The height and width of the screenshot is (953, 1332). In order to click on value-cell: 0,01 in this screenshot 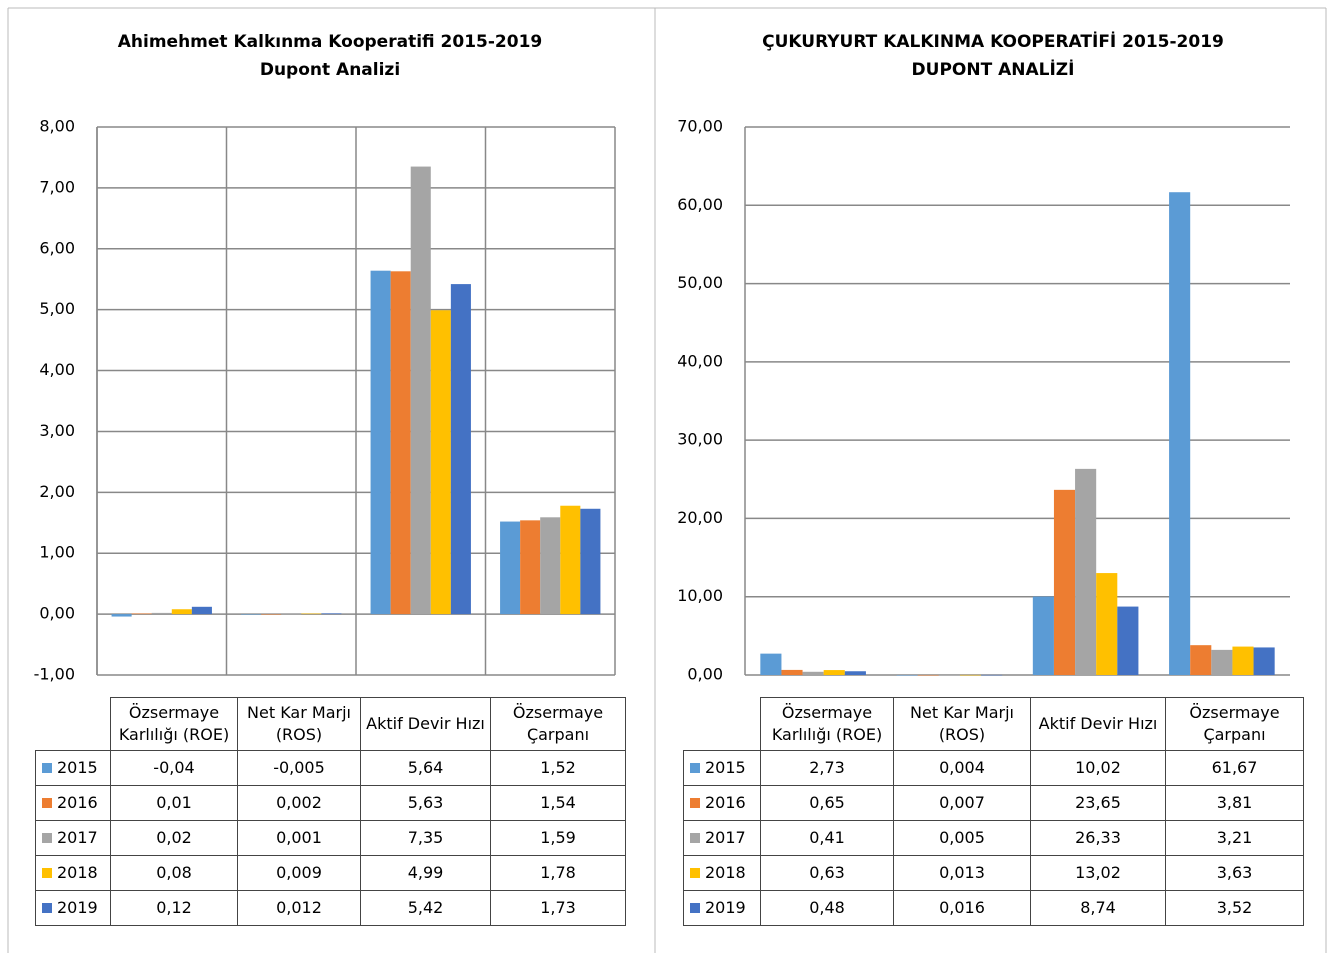, I will do `click(174, 803)`.